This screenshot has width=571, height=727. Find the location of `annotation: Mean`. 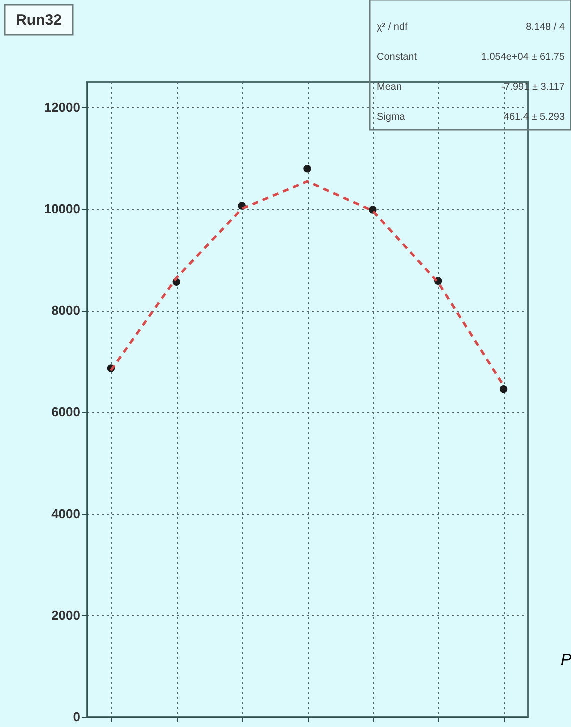

annotation: Mean is located at coordinates (389, 87).